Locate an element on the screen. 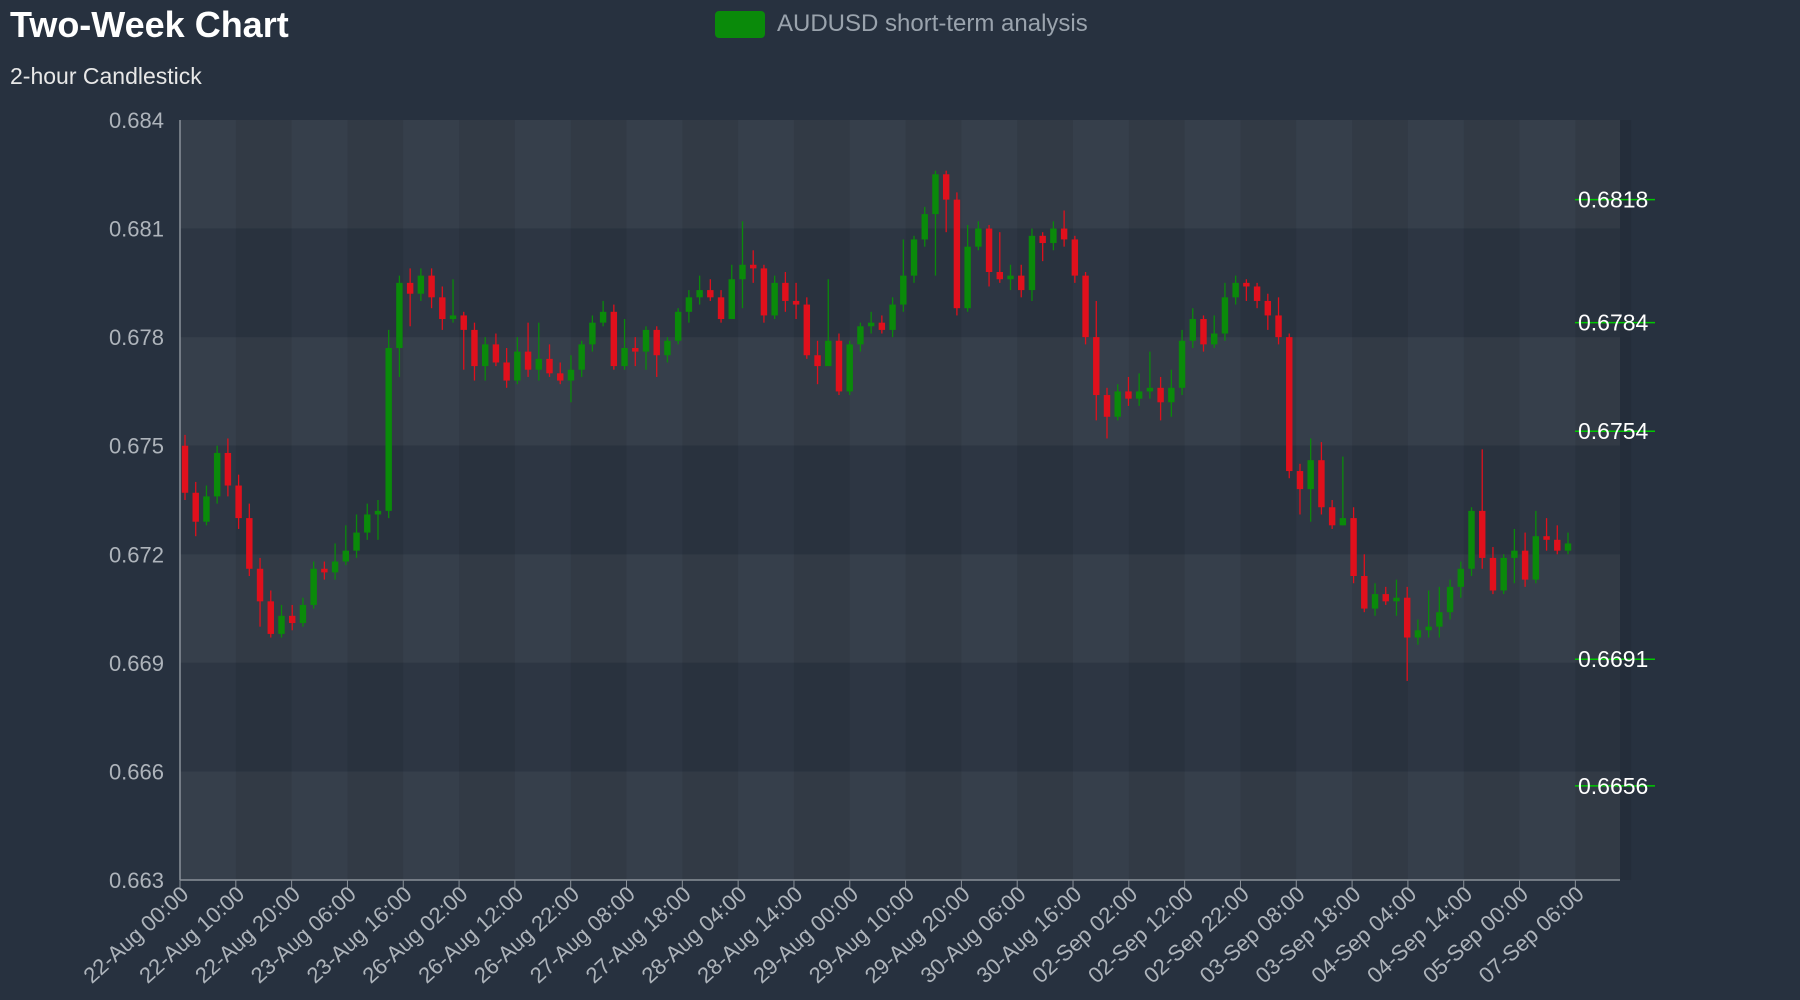 The width and height of the screenshot is (1800, 1000). legend: AUDUSD short-term analysis is located at coordinates (901, 24).